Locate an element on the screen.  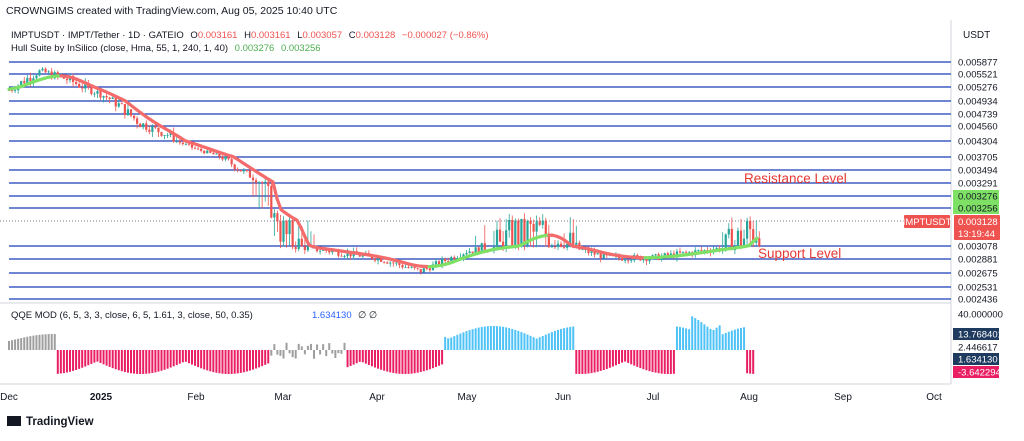
price-label: 0.004739 is located at coordinates (978, 115).